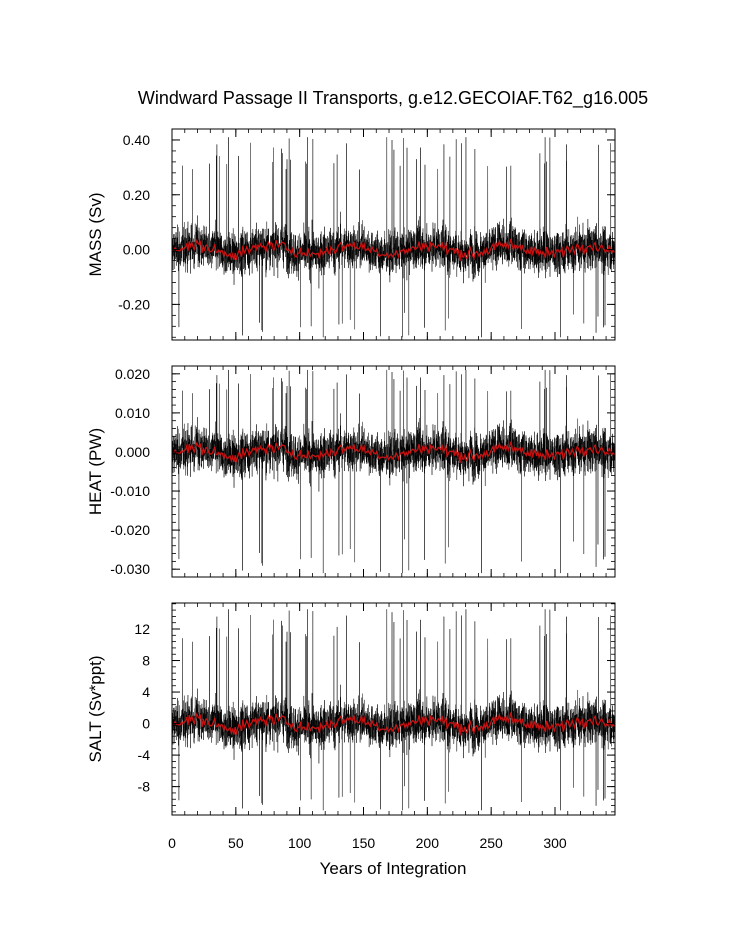  What do you see at coordinates (144, 755) in the screenshot?
I see `salt-y-tick-label: -4` at bounding box center [144, 755].